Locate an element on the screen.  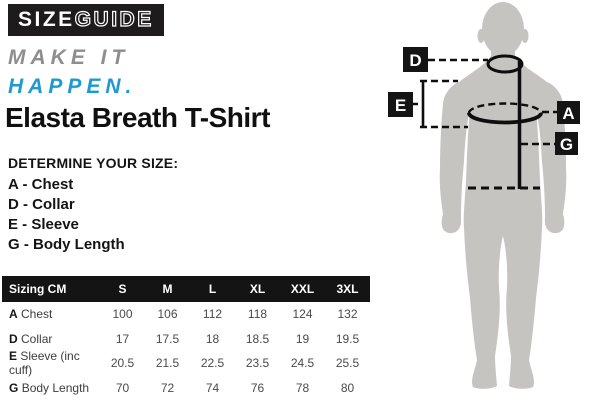
sleeve-xxl: 24.5 is located at coordinates (302, 363).